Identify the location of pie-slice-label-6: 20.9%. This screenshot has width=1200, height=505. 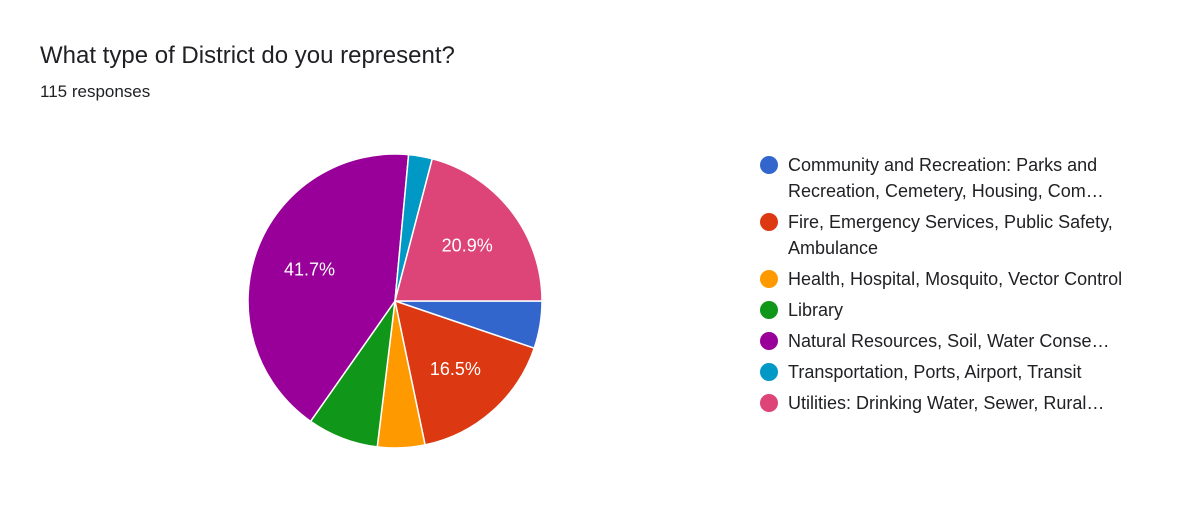
(467, 245).